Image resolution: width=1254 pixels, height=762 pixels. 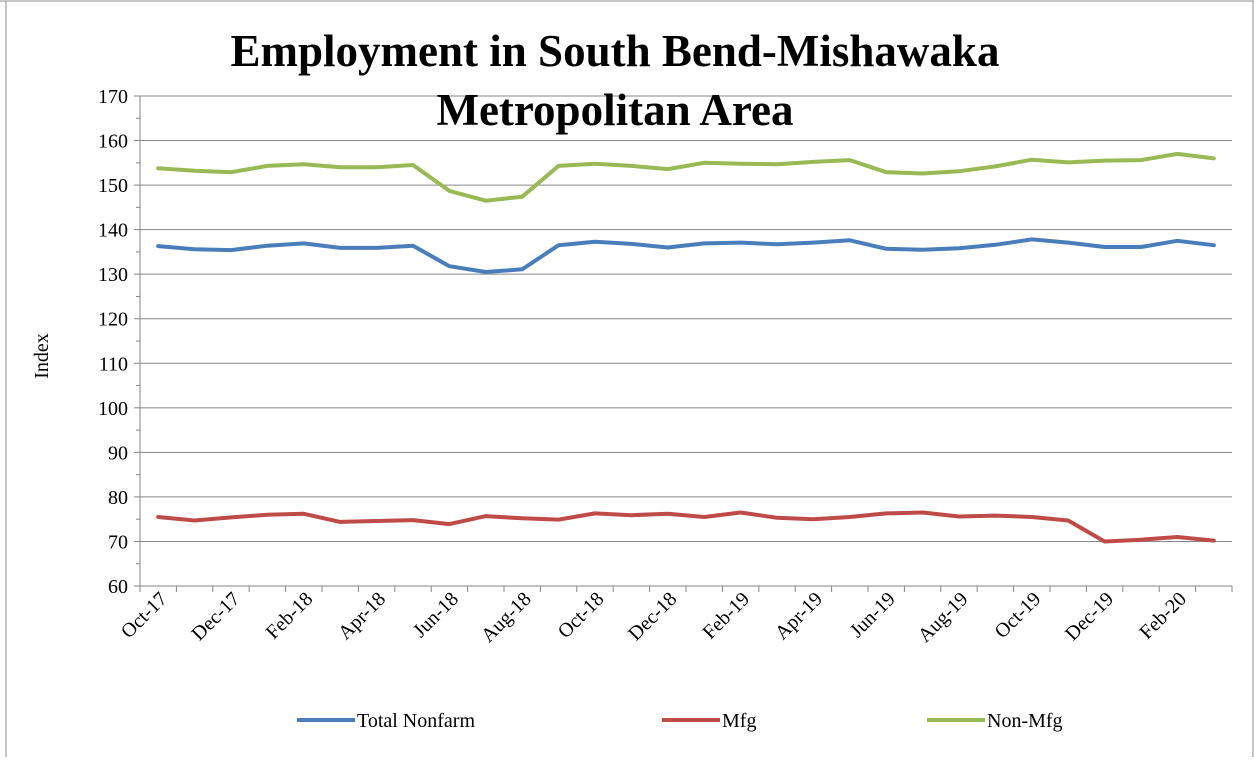 I want to click on x-tick-label: Dec-19, so click(x=1089, y=616).